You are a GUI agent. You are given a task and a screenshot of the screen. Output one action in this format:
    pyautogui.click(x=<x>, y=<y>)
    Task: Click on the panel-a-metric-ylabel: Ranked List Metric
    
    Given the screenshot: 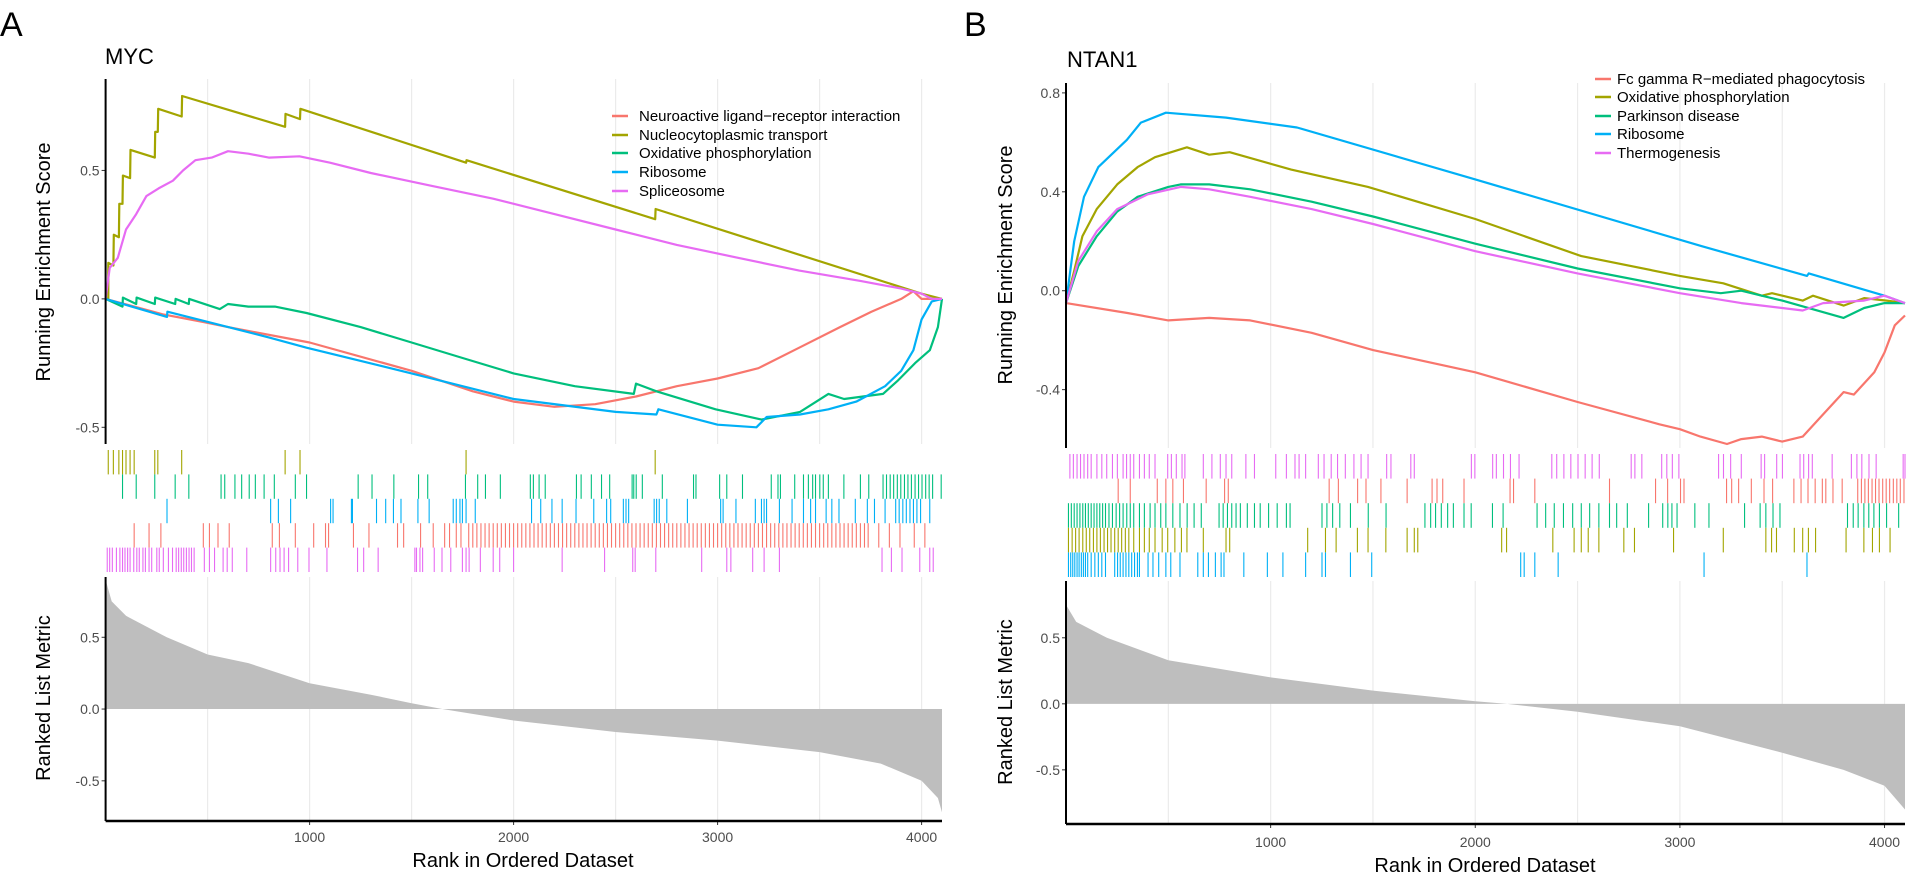 What is the action you would take?
    pyautogui.click(x=44, y=698)
    